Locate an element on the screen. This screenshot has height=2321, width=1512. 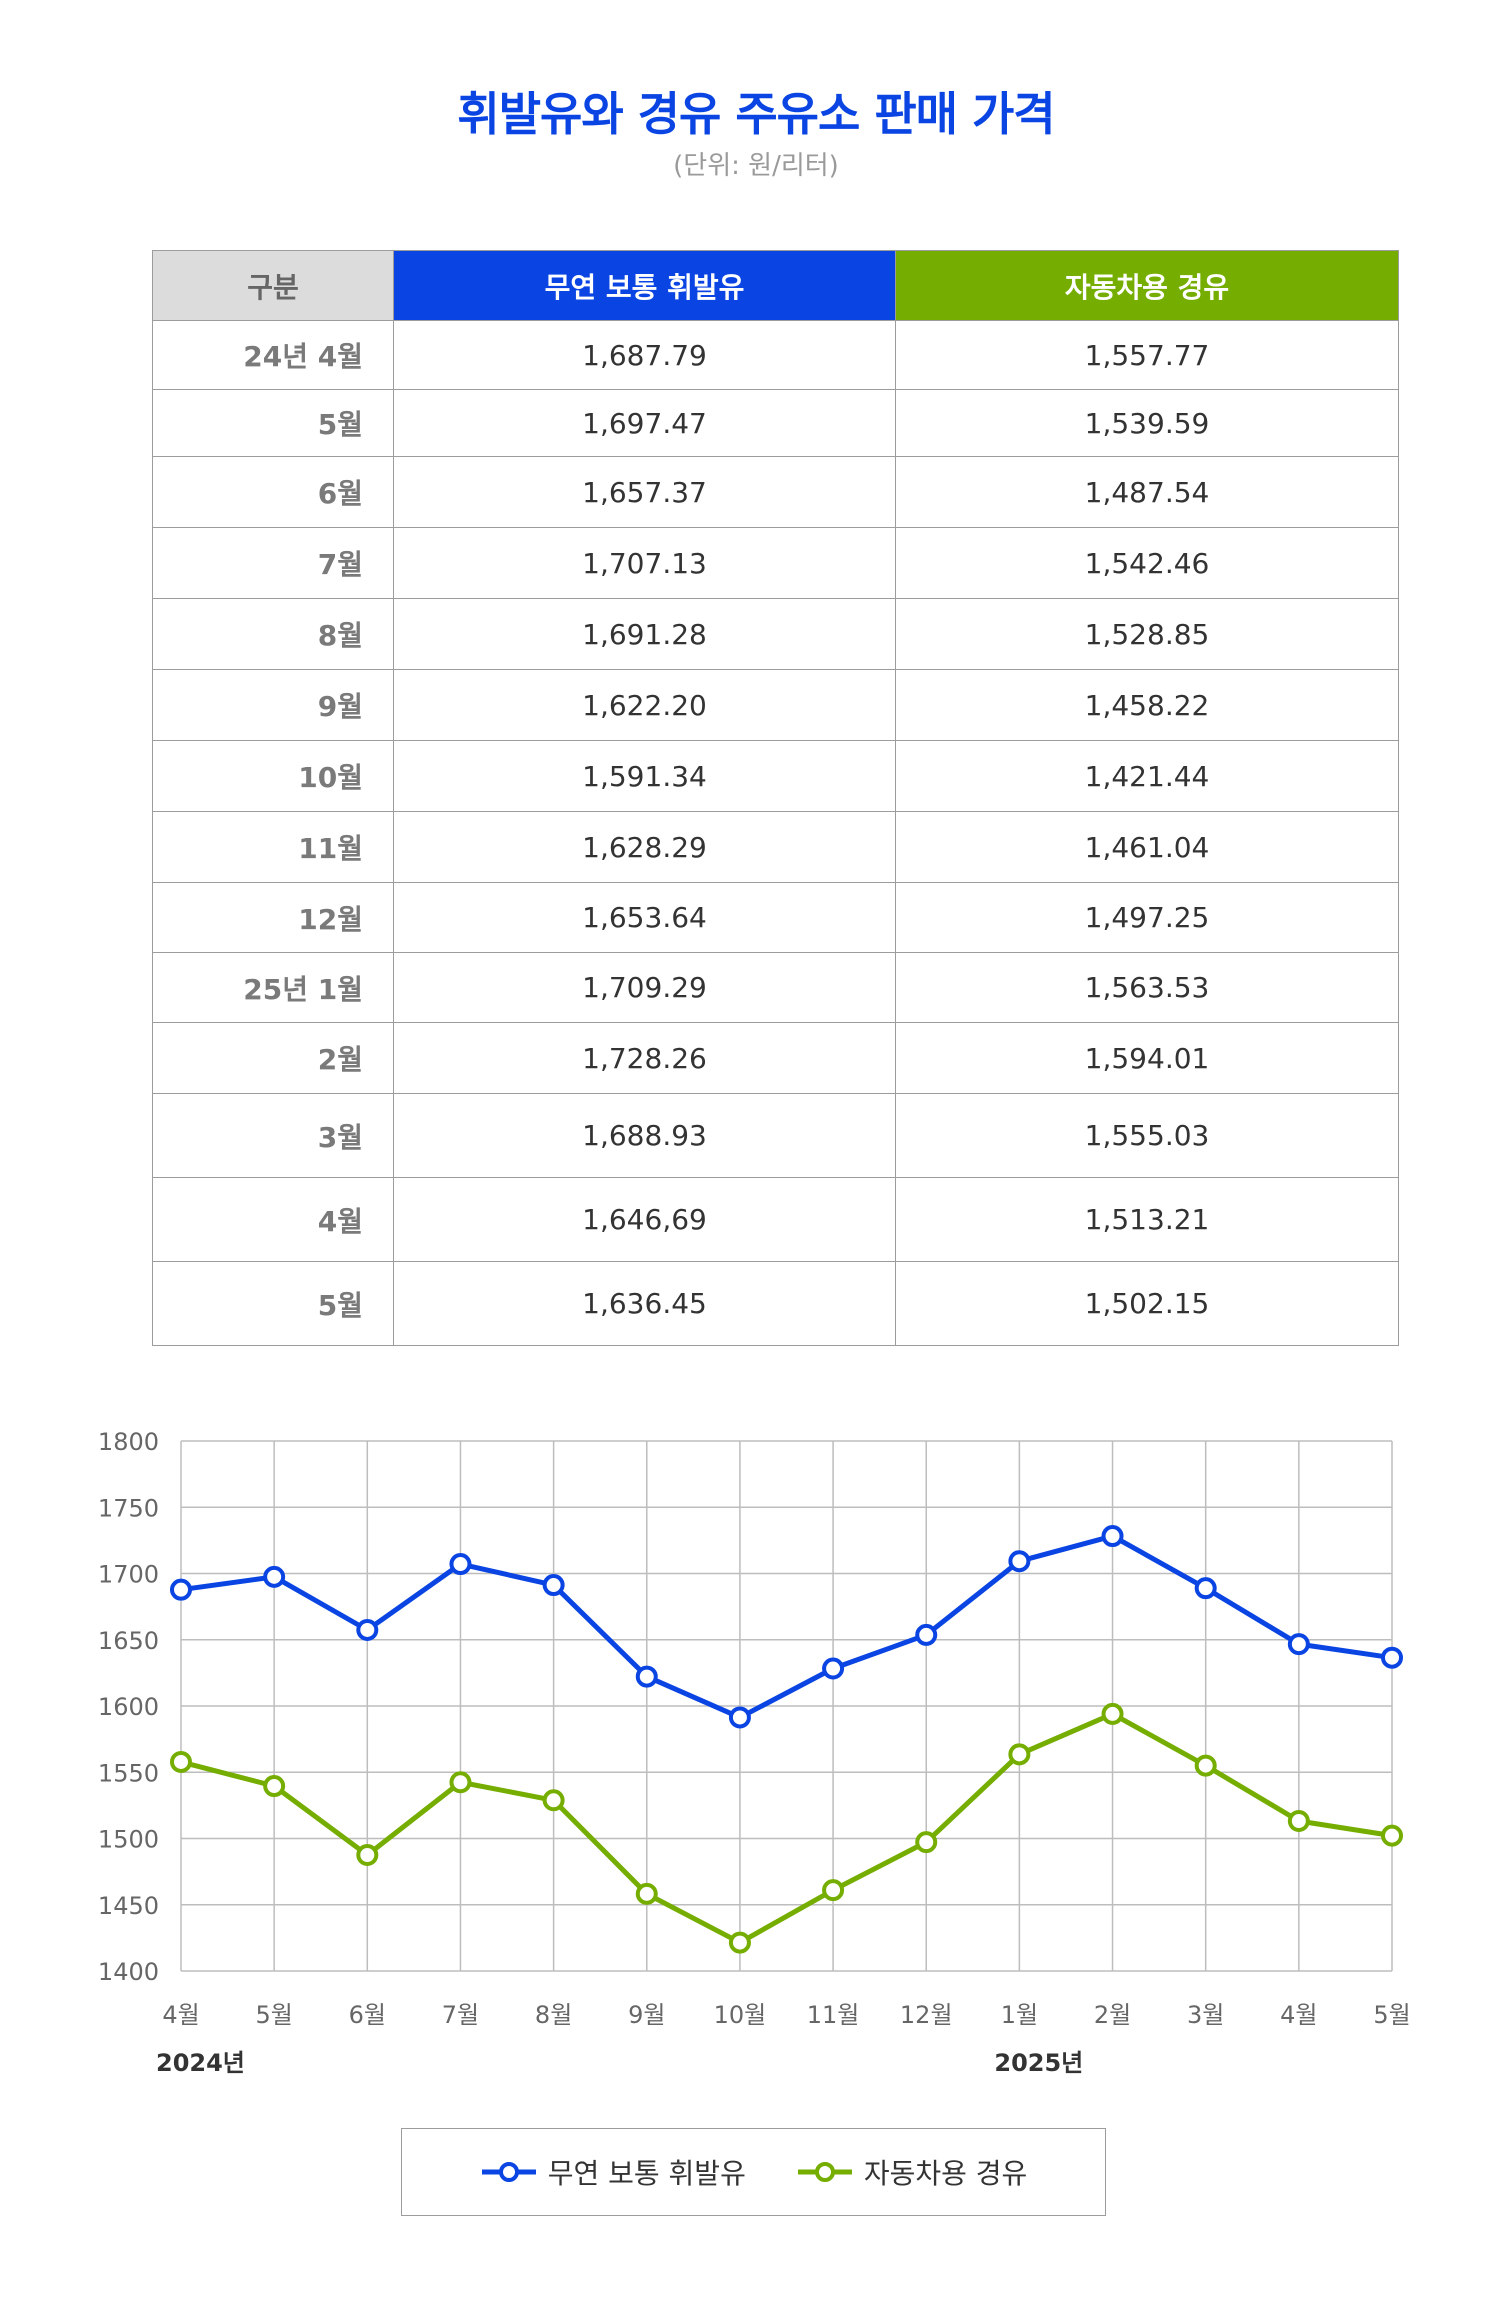
y-tick-label: 1800 is located at coordinates (128, 1442).